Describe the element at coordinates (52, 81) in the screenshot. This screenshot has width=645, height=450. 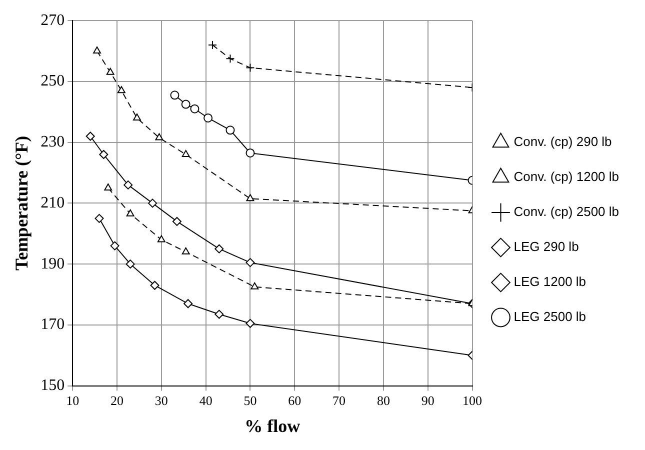
I see `y-tick-label: 250` at that location.